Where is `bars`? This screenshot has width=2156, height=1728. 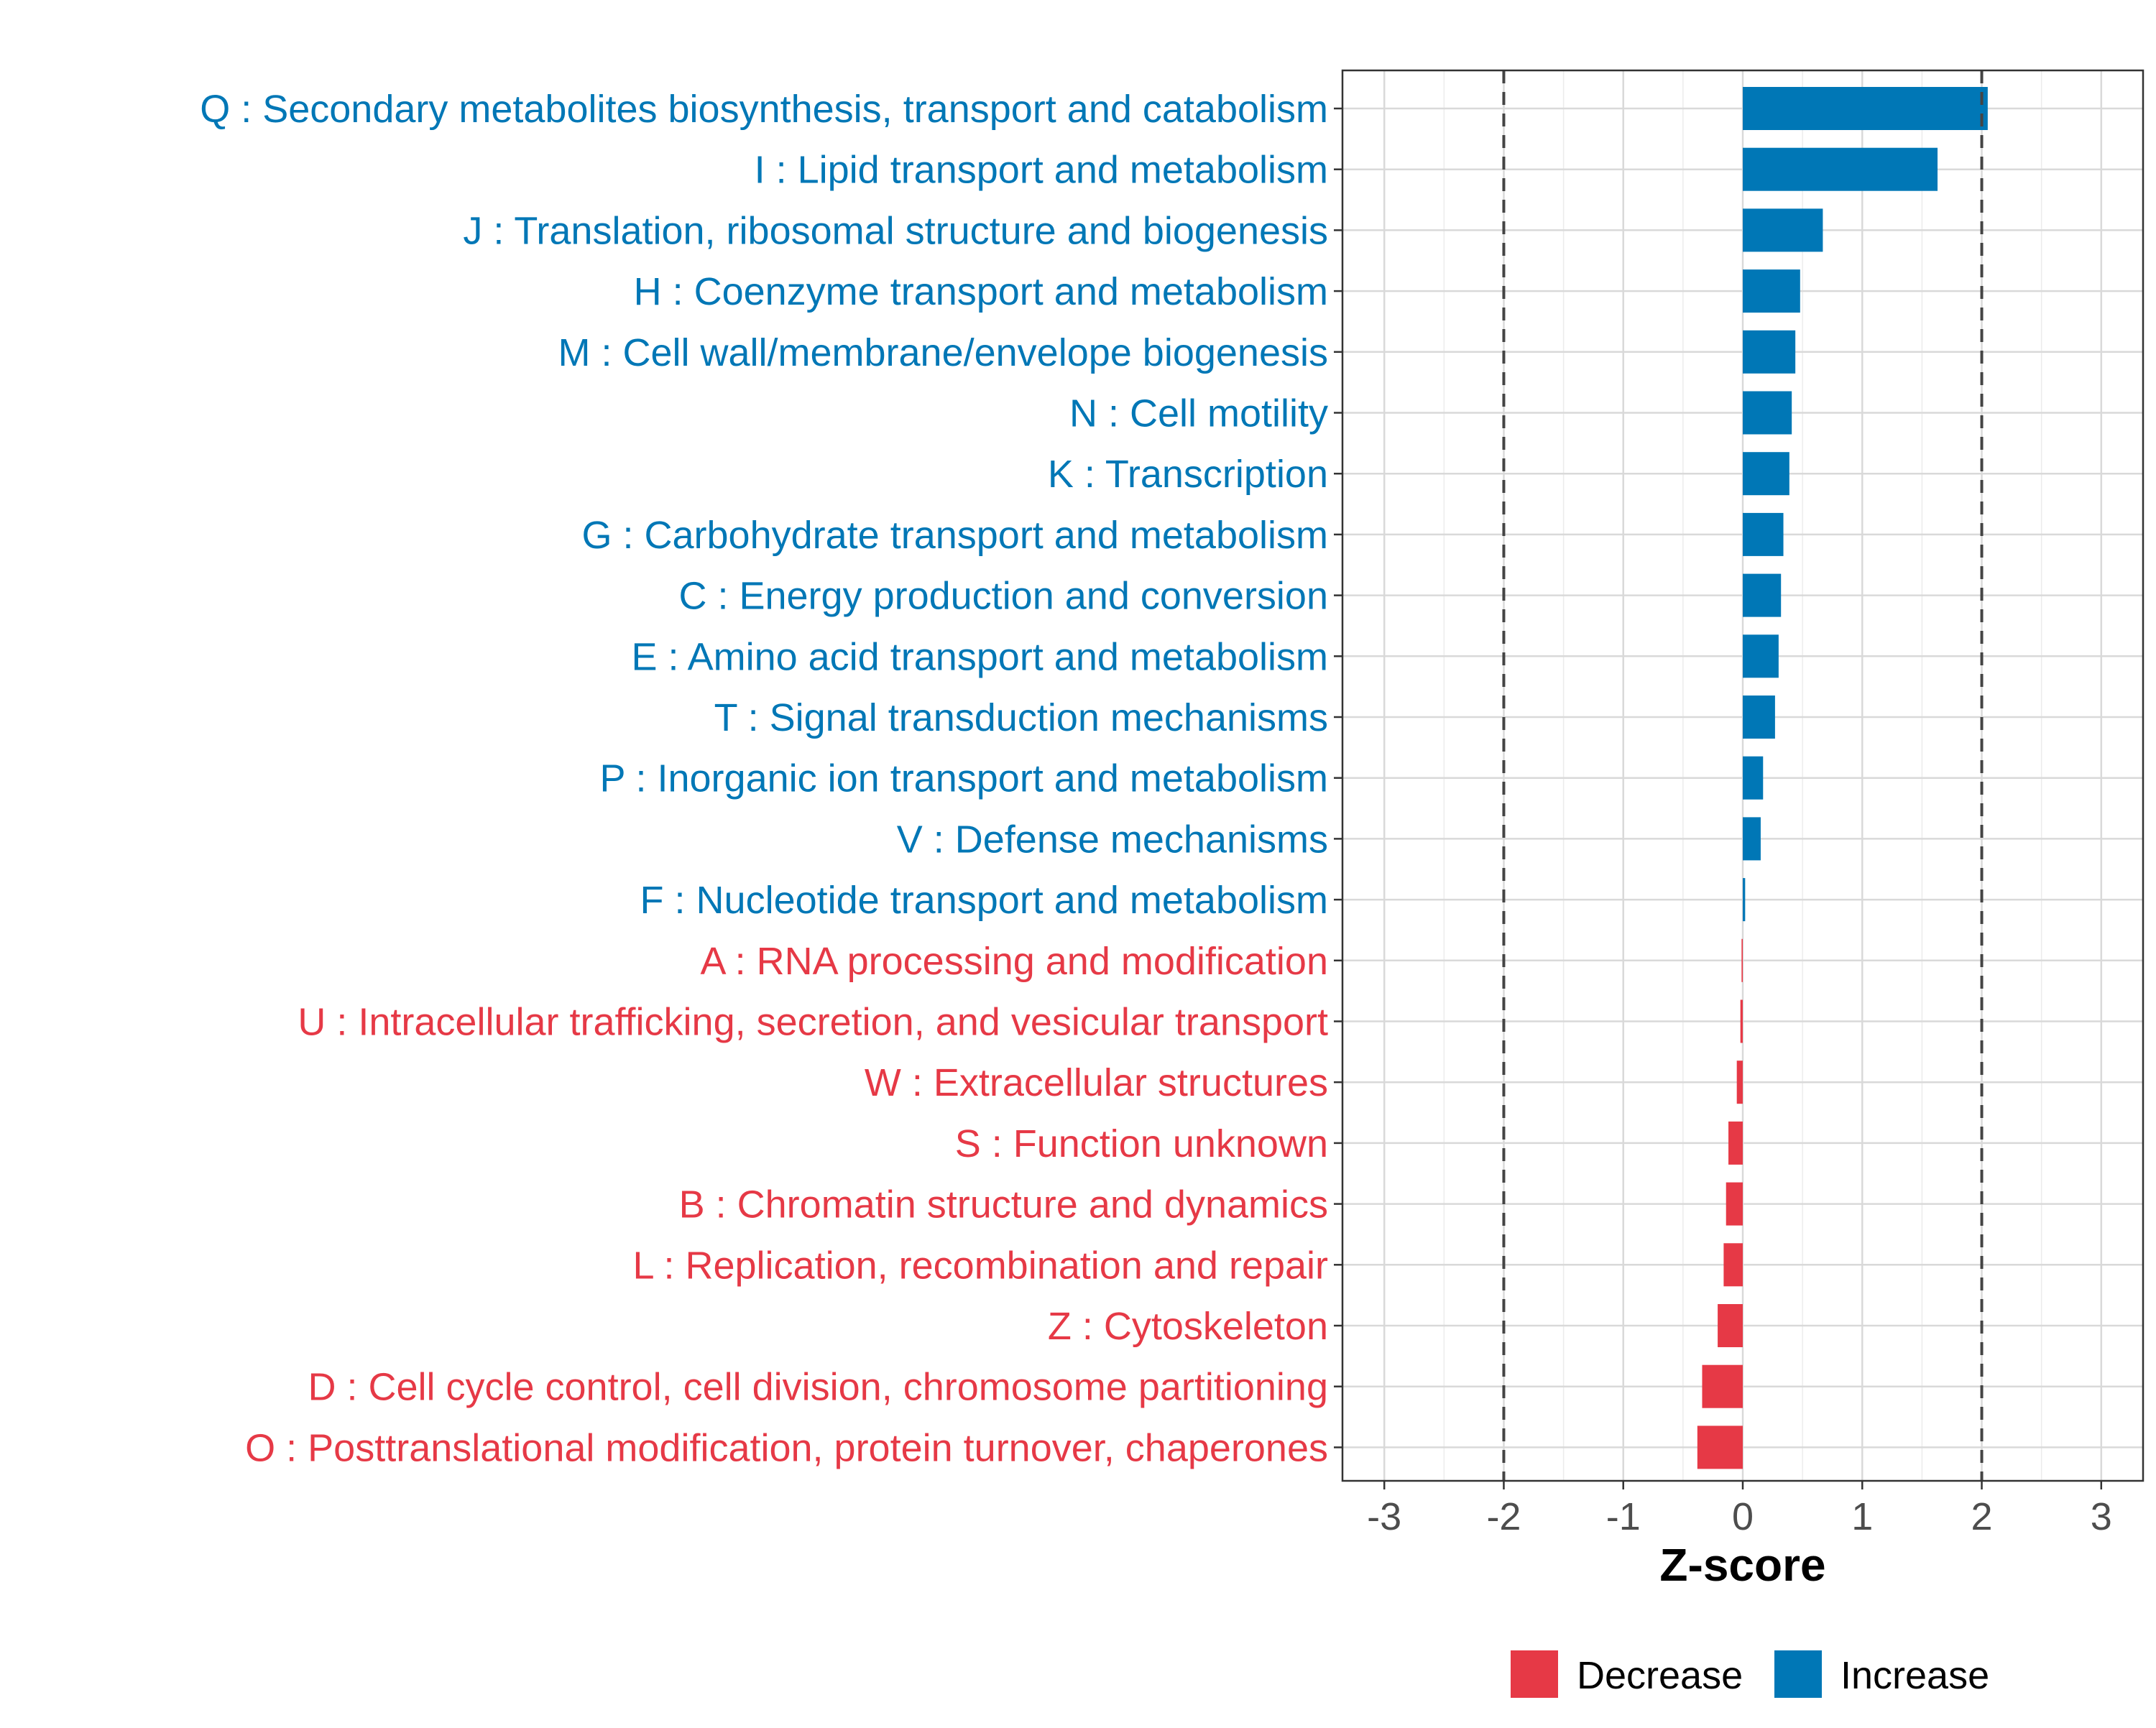
bars is located at coordinates (1843, 778).